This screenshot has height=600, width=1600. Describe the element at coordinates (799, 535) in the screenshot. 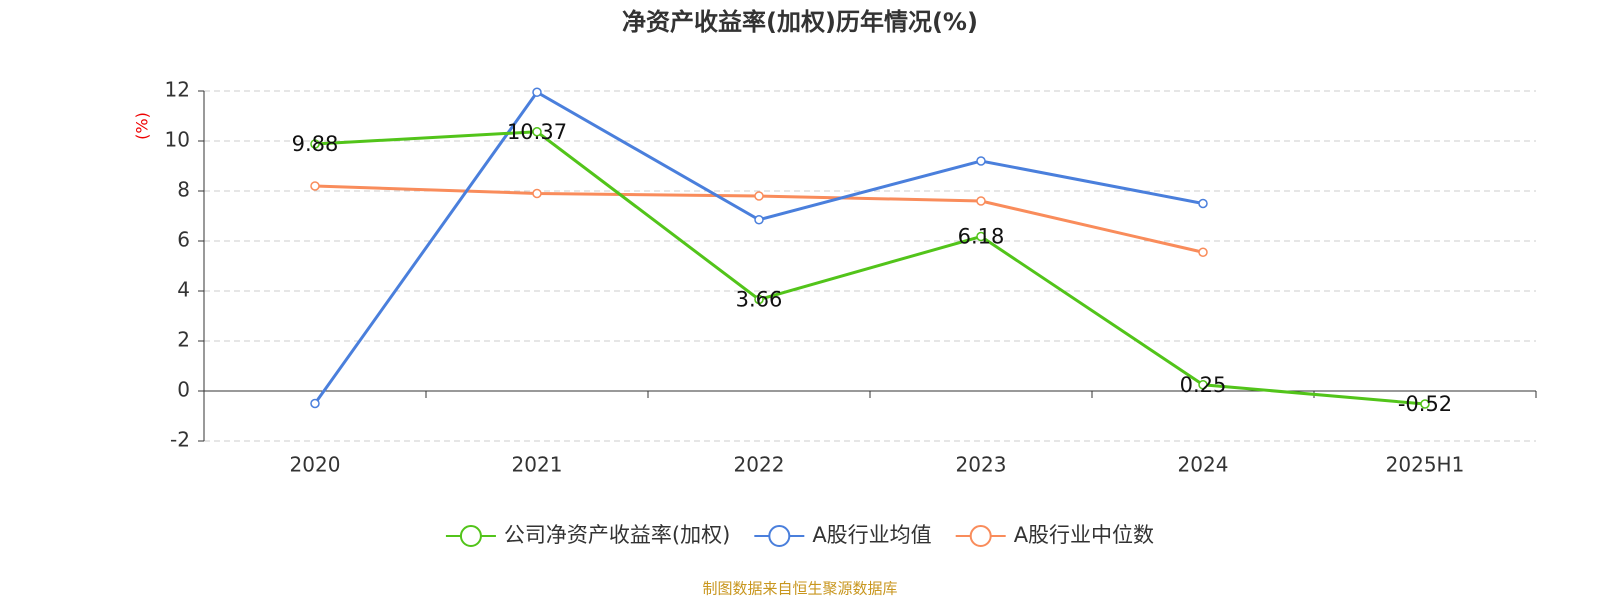

I see `legend: 公司净资产收益率(加权) A股行业均值 A股行业中位数` at that location.